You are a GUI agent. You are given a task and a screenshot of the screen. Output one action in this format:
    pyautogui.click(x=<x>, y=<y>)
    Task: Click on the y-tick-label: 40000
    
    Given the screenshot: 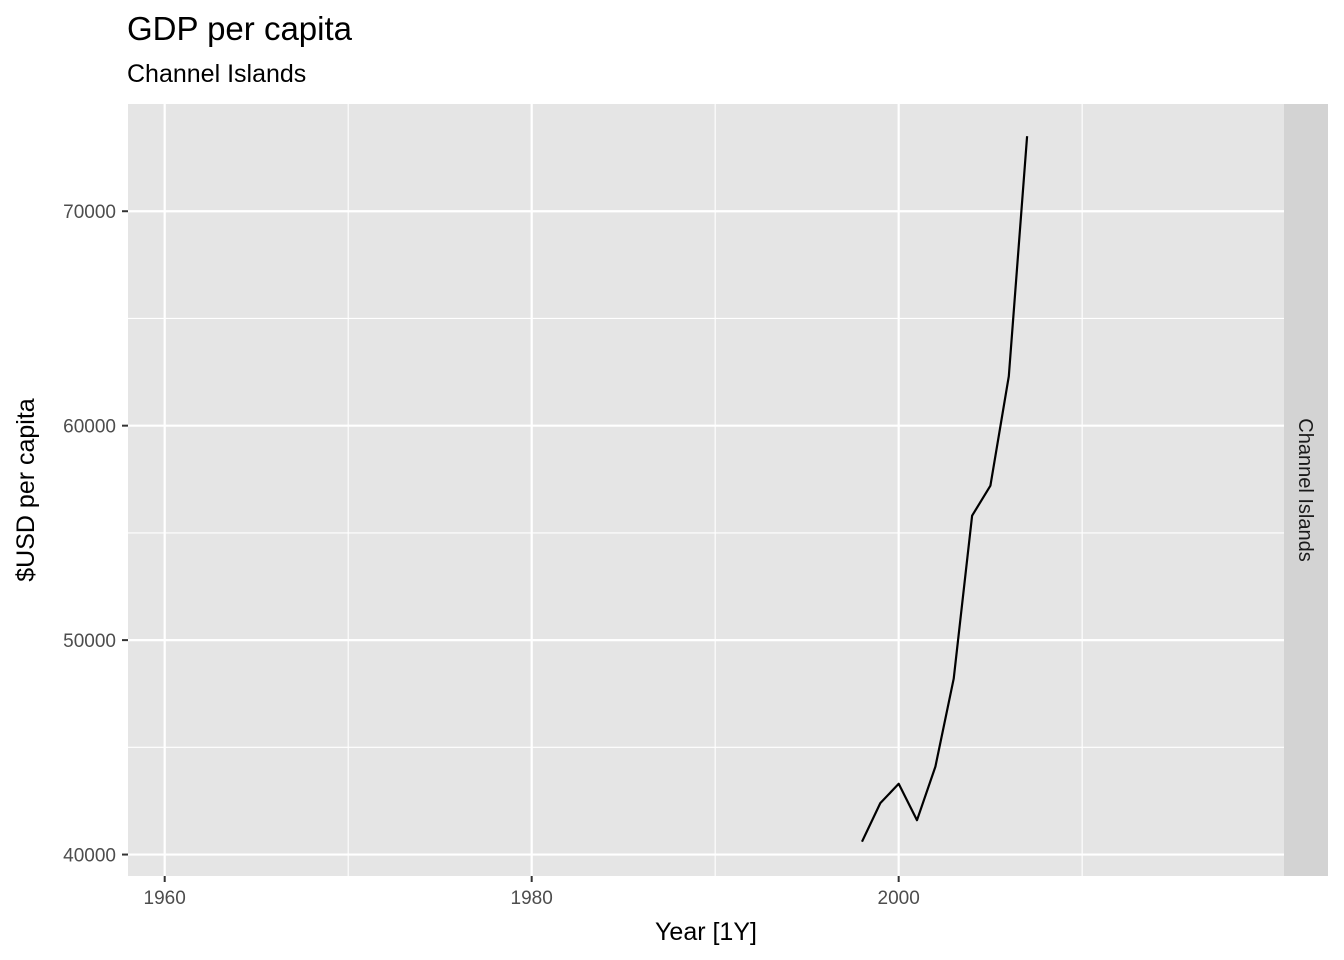 What is the action you would take?
    pyautogui.click(x=89, y=856)
    